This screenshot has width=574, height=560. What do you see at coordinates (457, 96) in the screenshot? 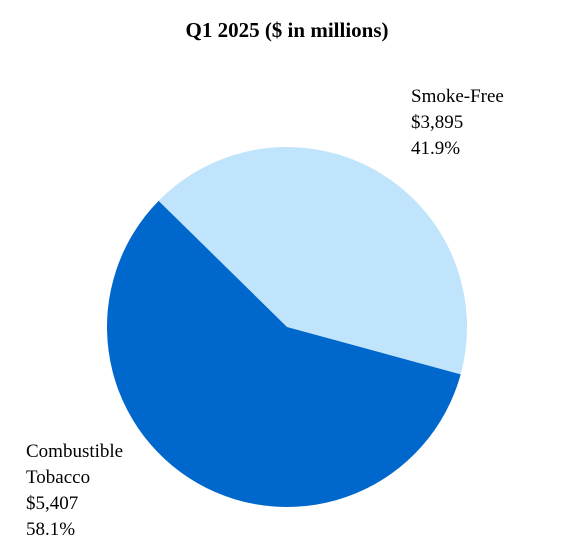
I see `category-label: Smoke-Free` at bounding box center [457, 96].